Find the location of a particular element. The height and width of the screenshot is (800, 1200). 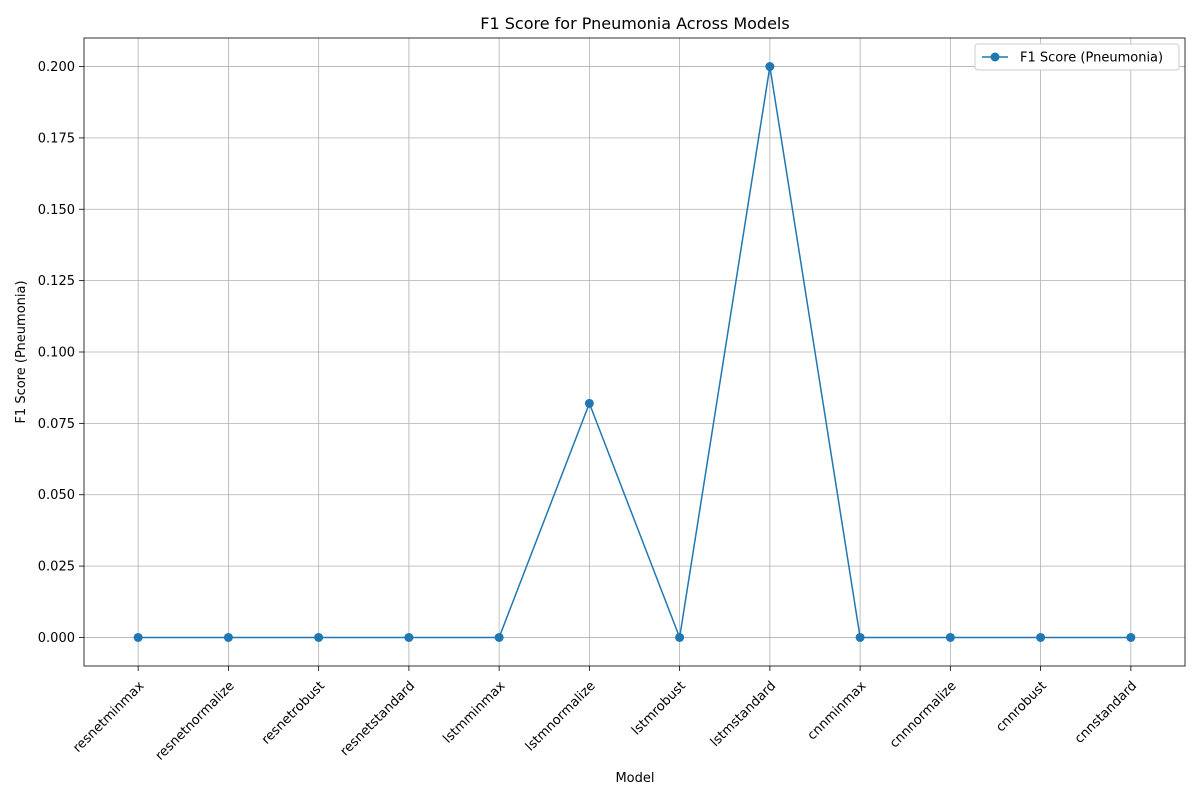

y-tick-label: 0.000 is located at coordinates (56, 638).